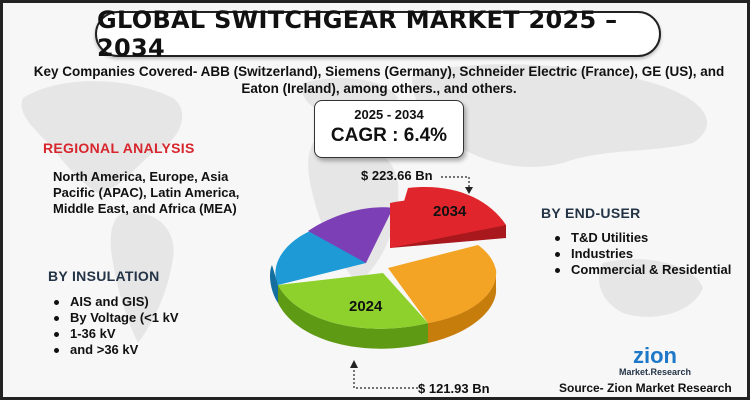 This screenshot has height=400, width=750. Describe the element at coordinates (655, 355) in the screenshot. I see `logo-name: zion` at that location.